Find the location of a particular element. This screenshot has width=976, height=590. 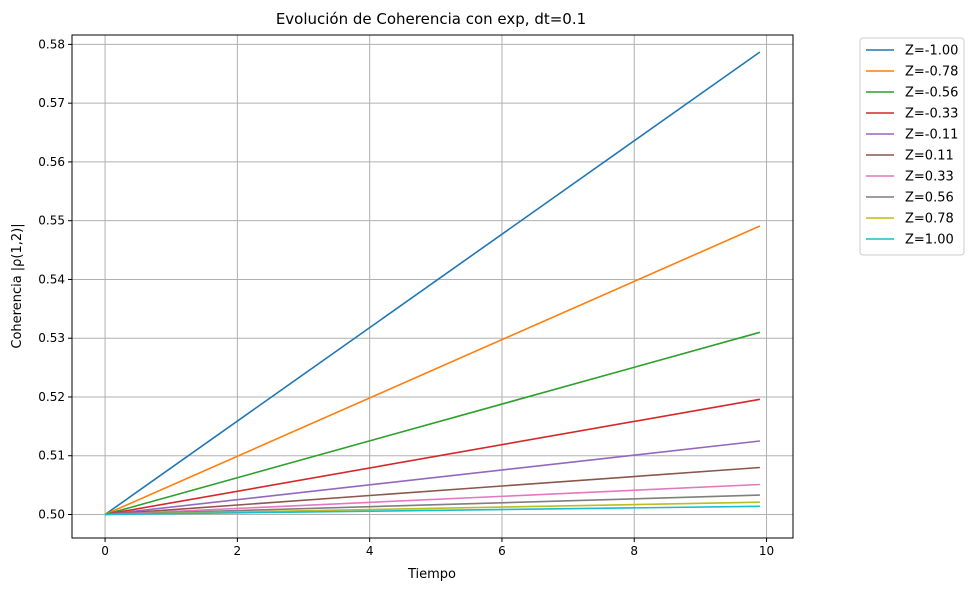

y-tick-label: 0.52 is located at coordinates (51, 397).